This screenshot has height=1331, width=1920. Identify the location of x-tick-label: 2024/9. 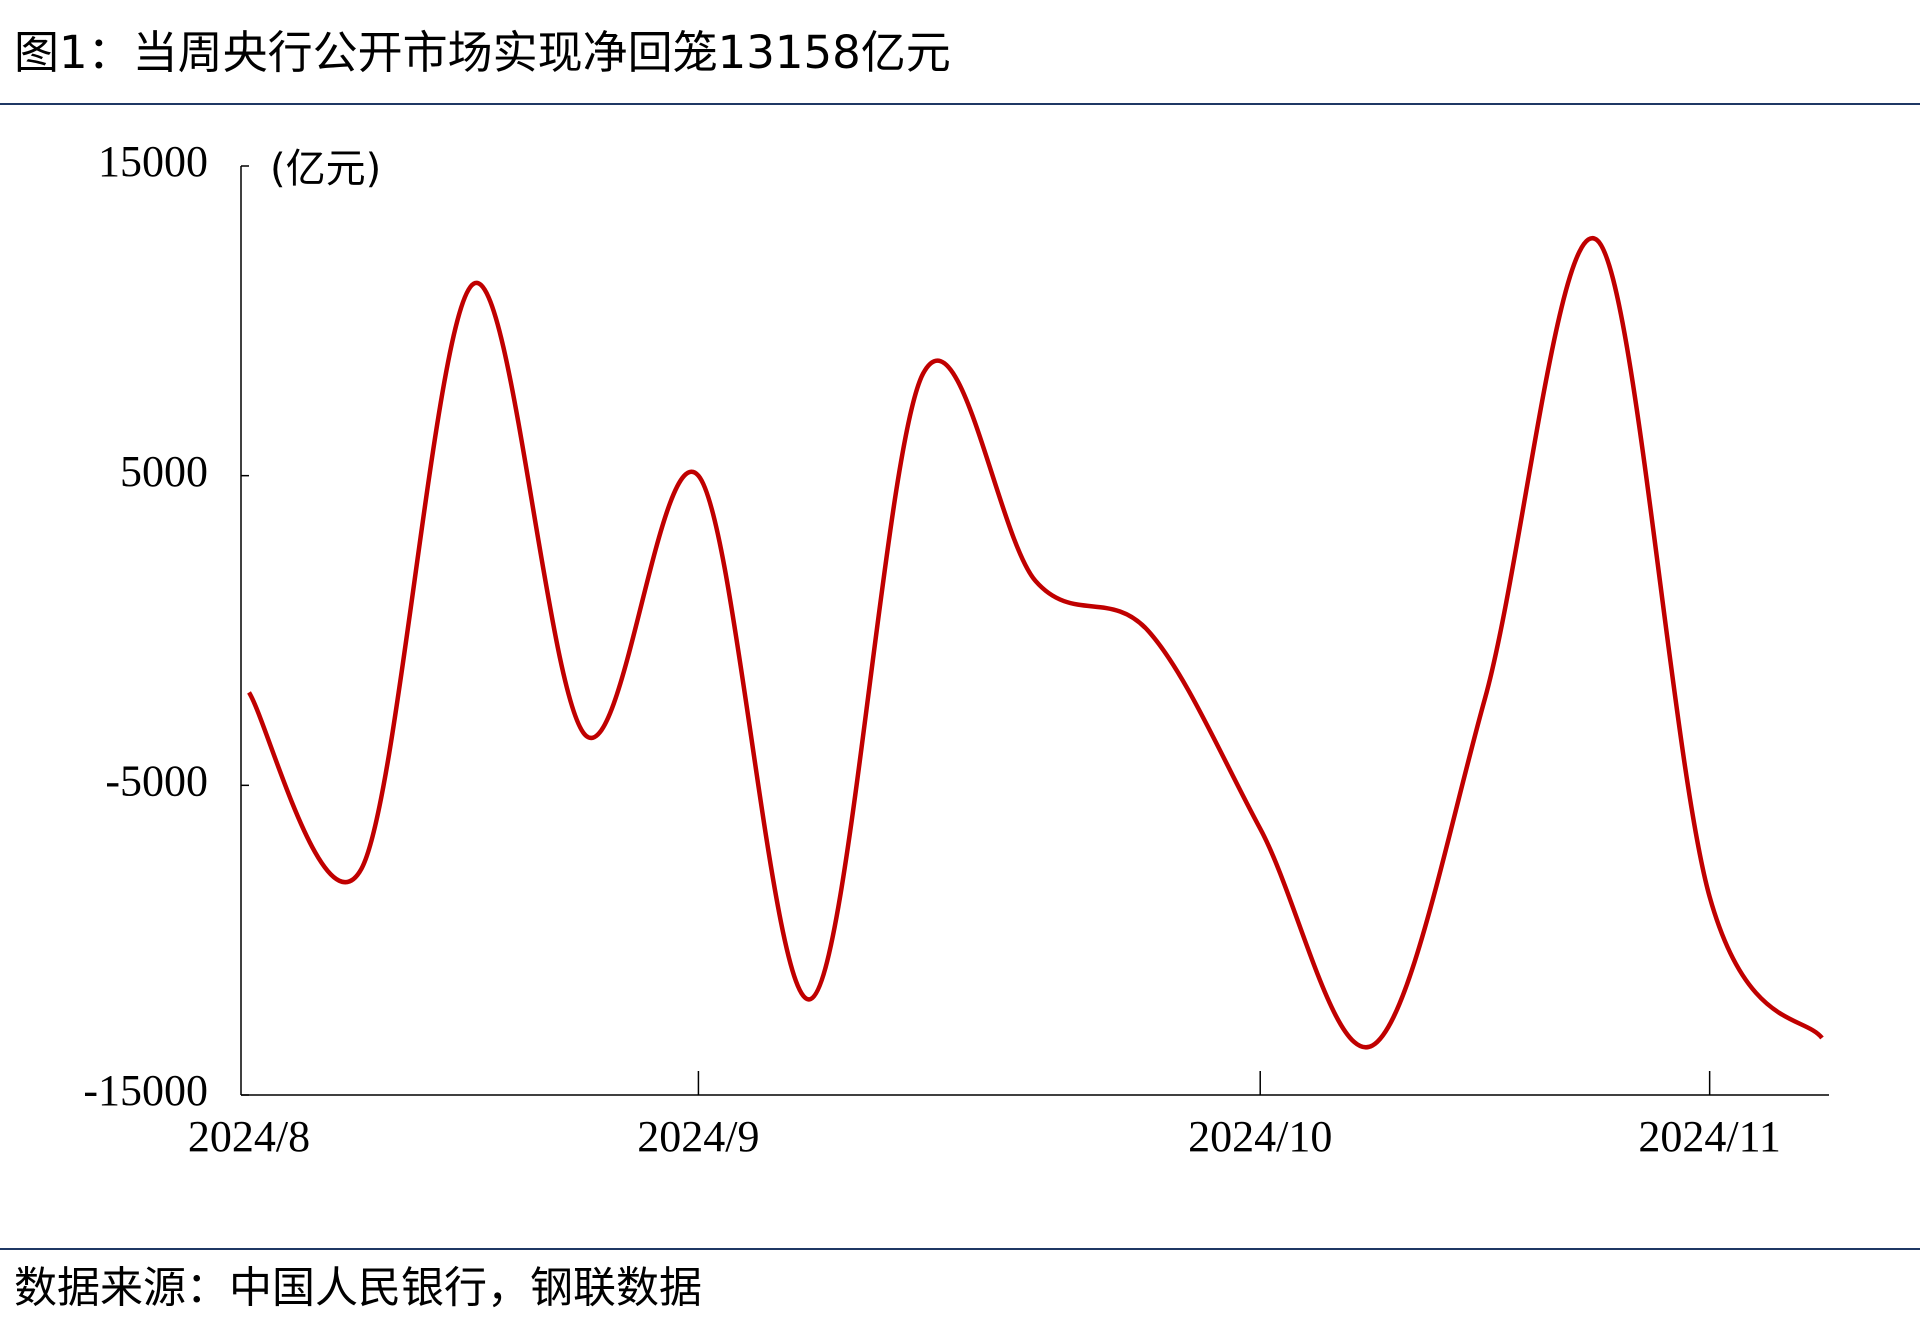
(698, 1136).